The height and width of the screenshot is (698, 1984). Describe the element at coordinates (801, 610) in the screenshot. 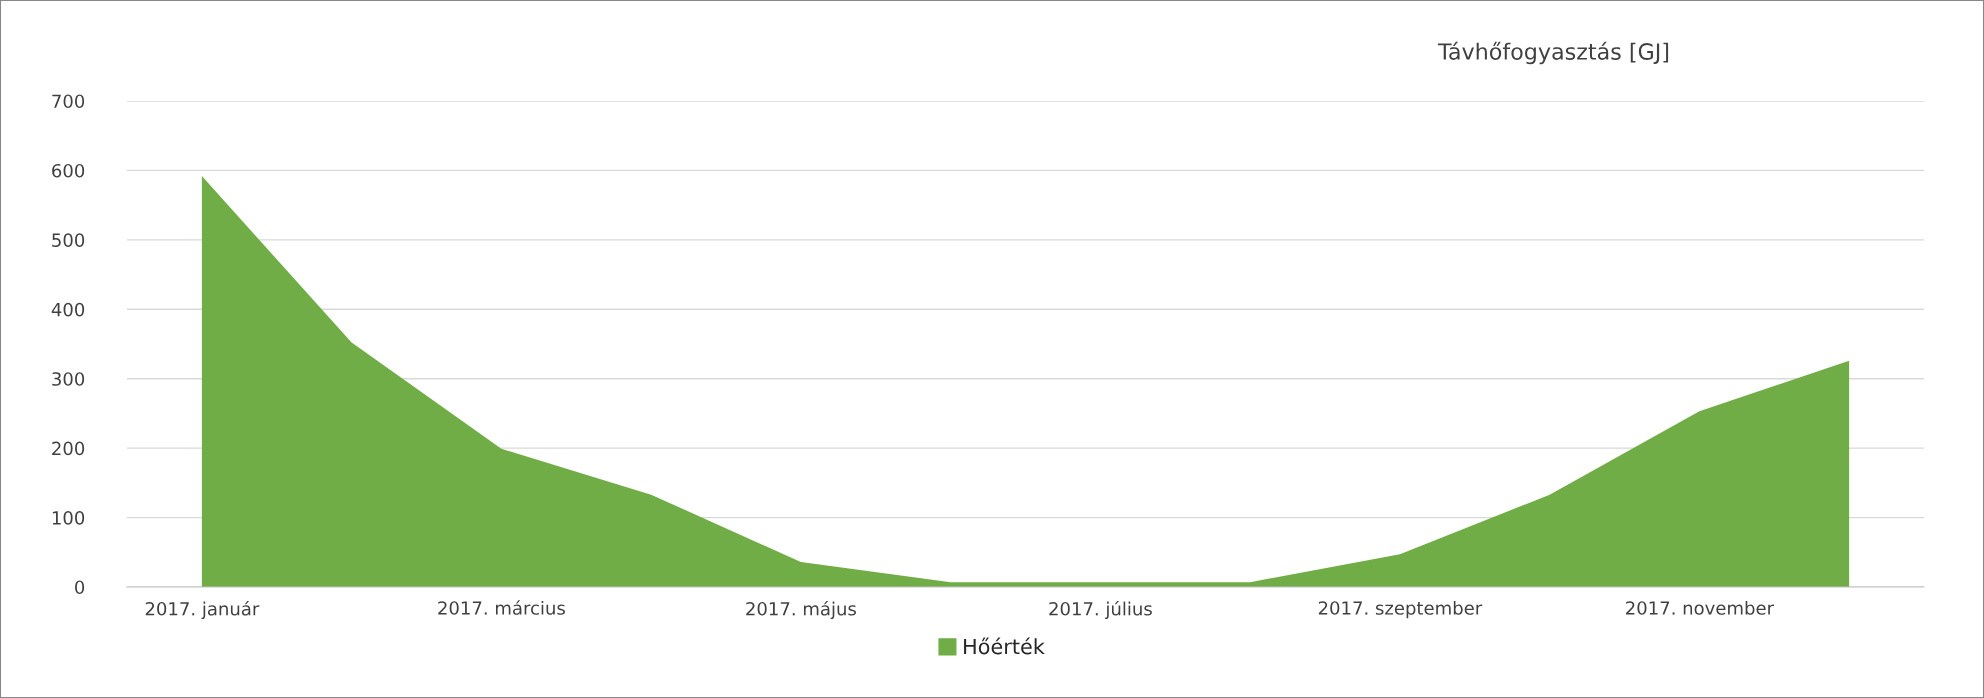

I see `x-tick-label: 2017. május` at that location.